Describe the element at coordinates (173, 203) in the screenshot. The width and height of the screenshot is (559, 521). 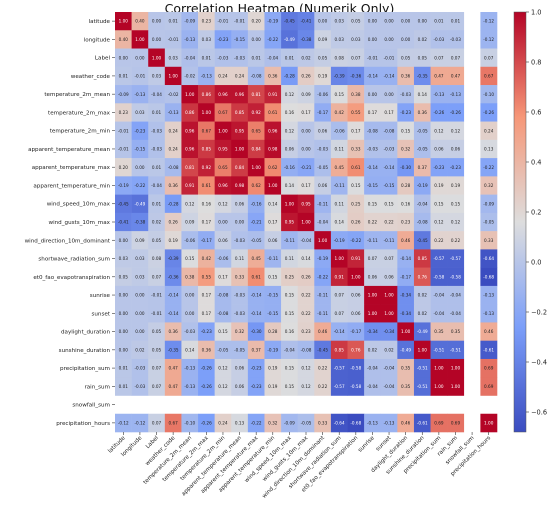
I see `cell-value-label: -0.28` at that location.